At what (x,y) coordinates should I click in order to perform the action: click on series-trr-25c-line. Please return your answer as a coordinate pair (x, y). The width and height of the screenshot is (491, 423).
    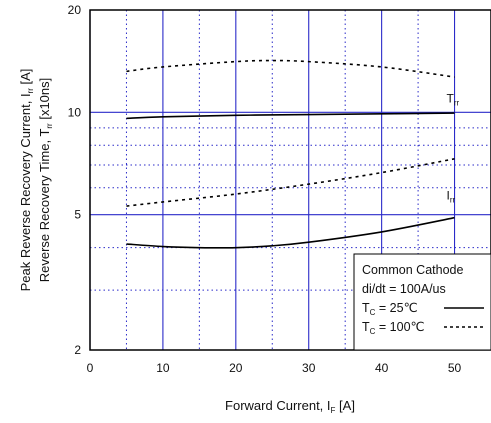
    Looking at the image, I should click on (290, 116).